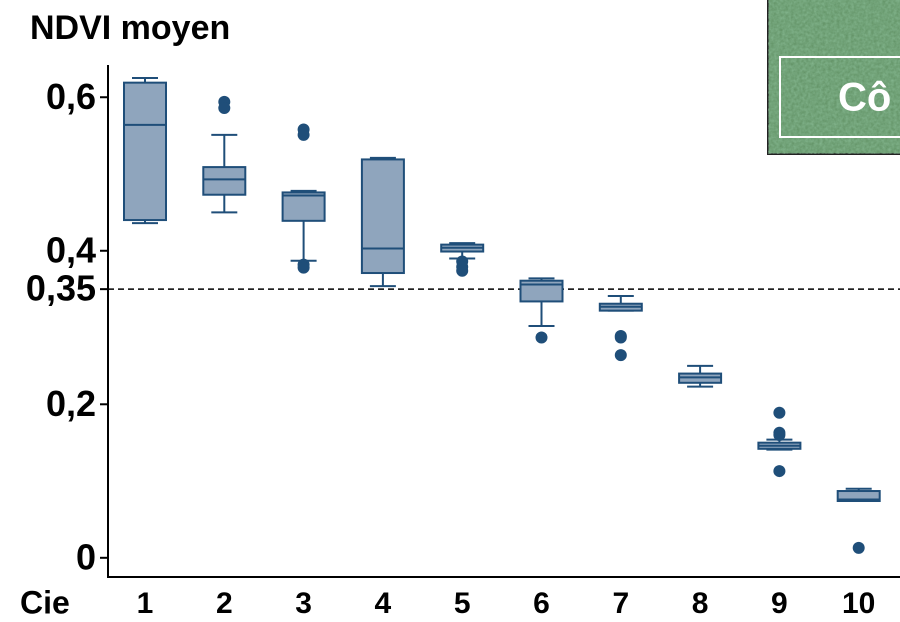  I want to click on inset-label: Cô, so click(864, 98).